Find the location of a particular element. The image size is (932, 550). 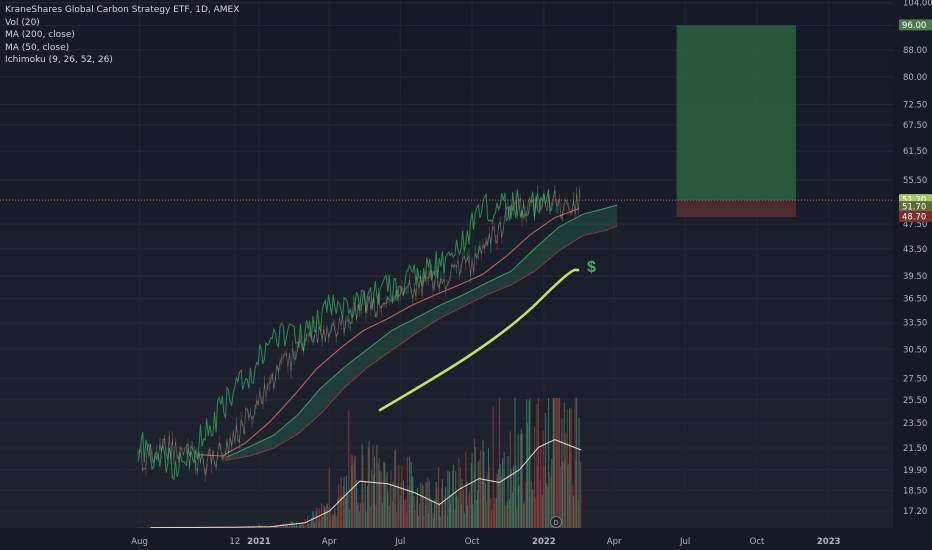

price-tick-label: 104.00 is located at coordinates (917, 4).